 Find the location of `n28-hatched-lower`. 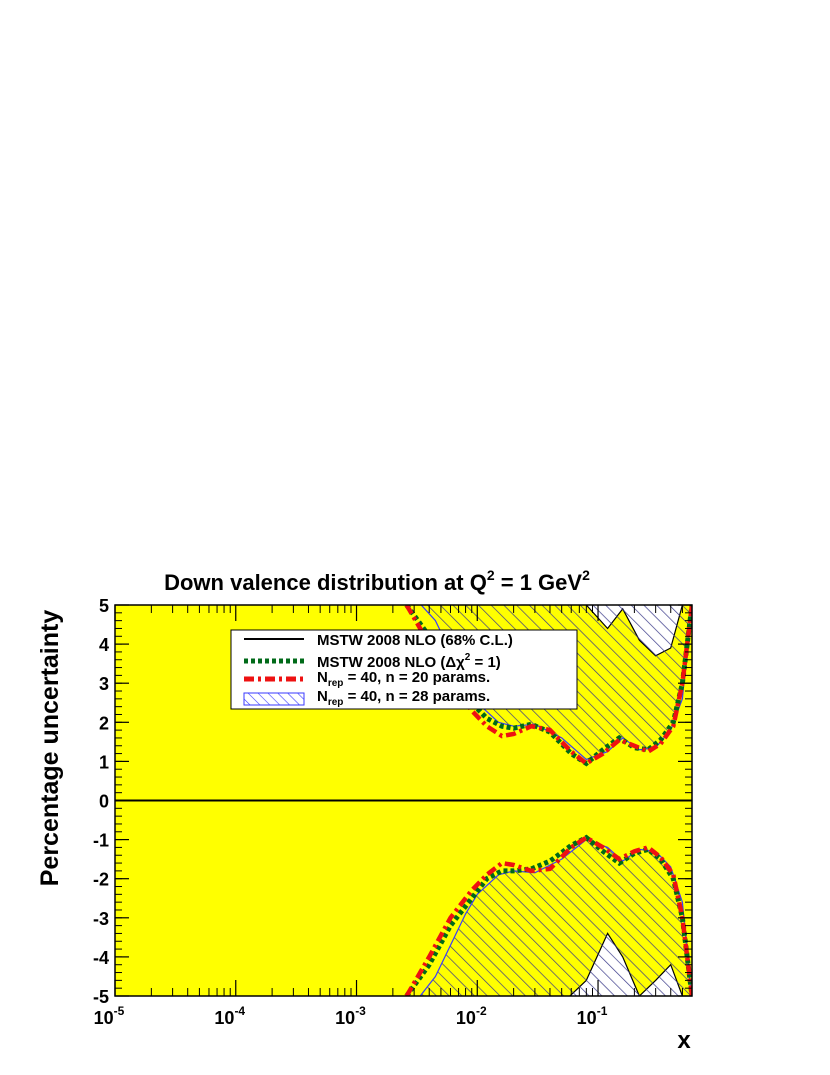

n28-hatched-lower is located at coordinates (556, 917).